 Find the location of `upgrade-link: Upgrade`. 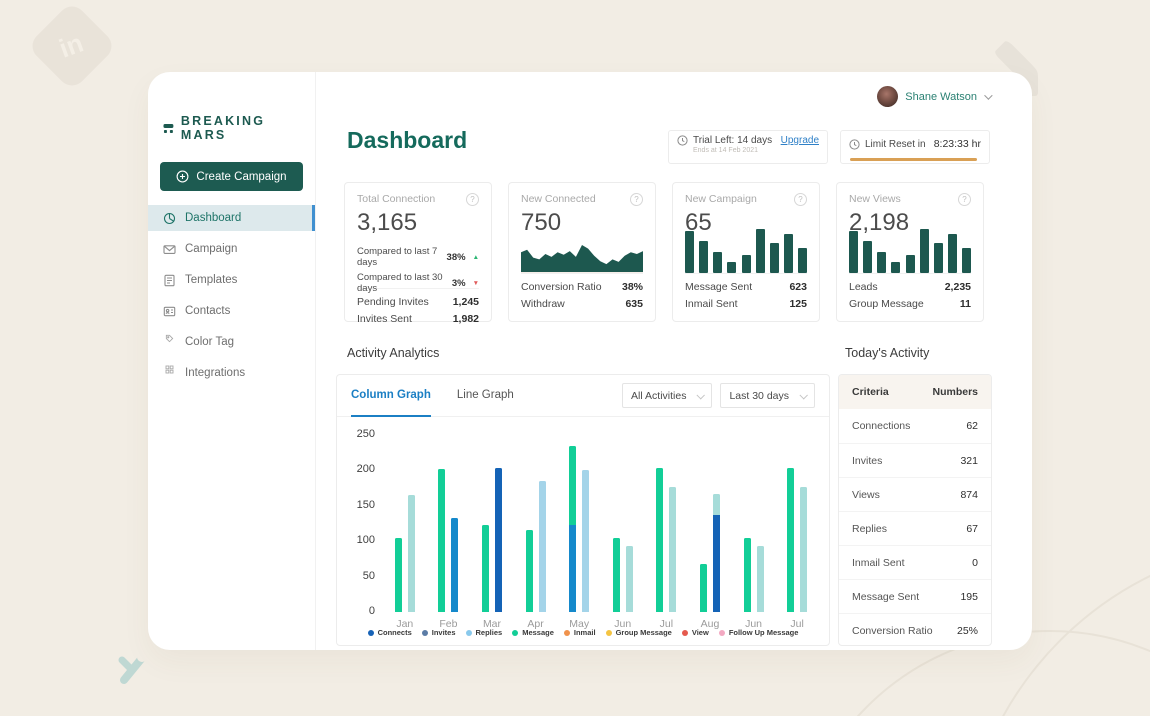

upgrade-link: Upgrade is located at coordinates (799, 140).